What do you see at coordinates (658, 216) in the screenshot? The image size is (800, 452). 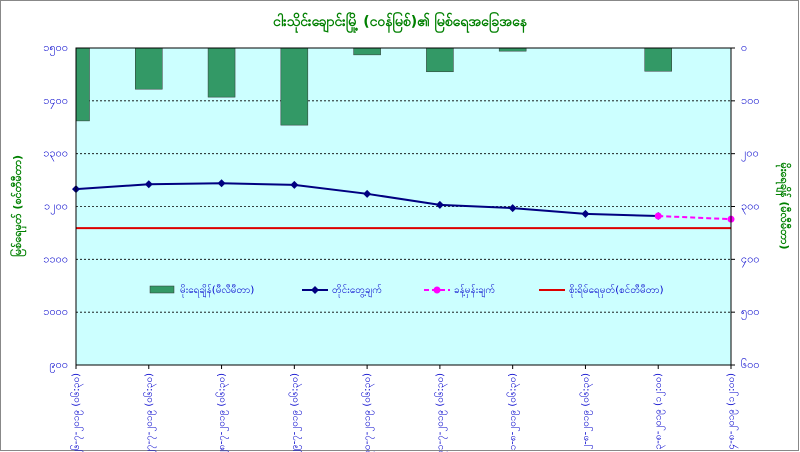 I see `forecast-point` at bounding box center [658, 216].